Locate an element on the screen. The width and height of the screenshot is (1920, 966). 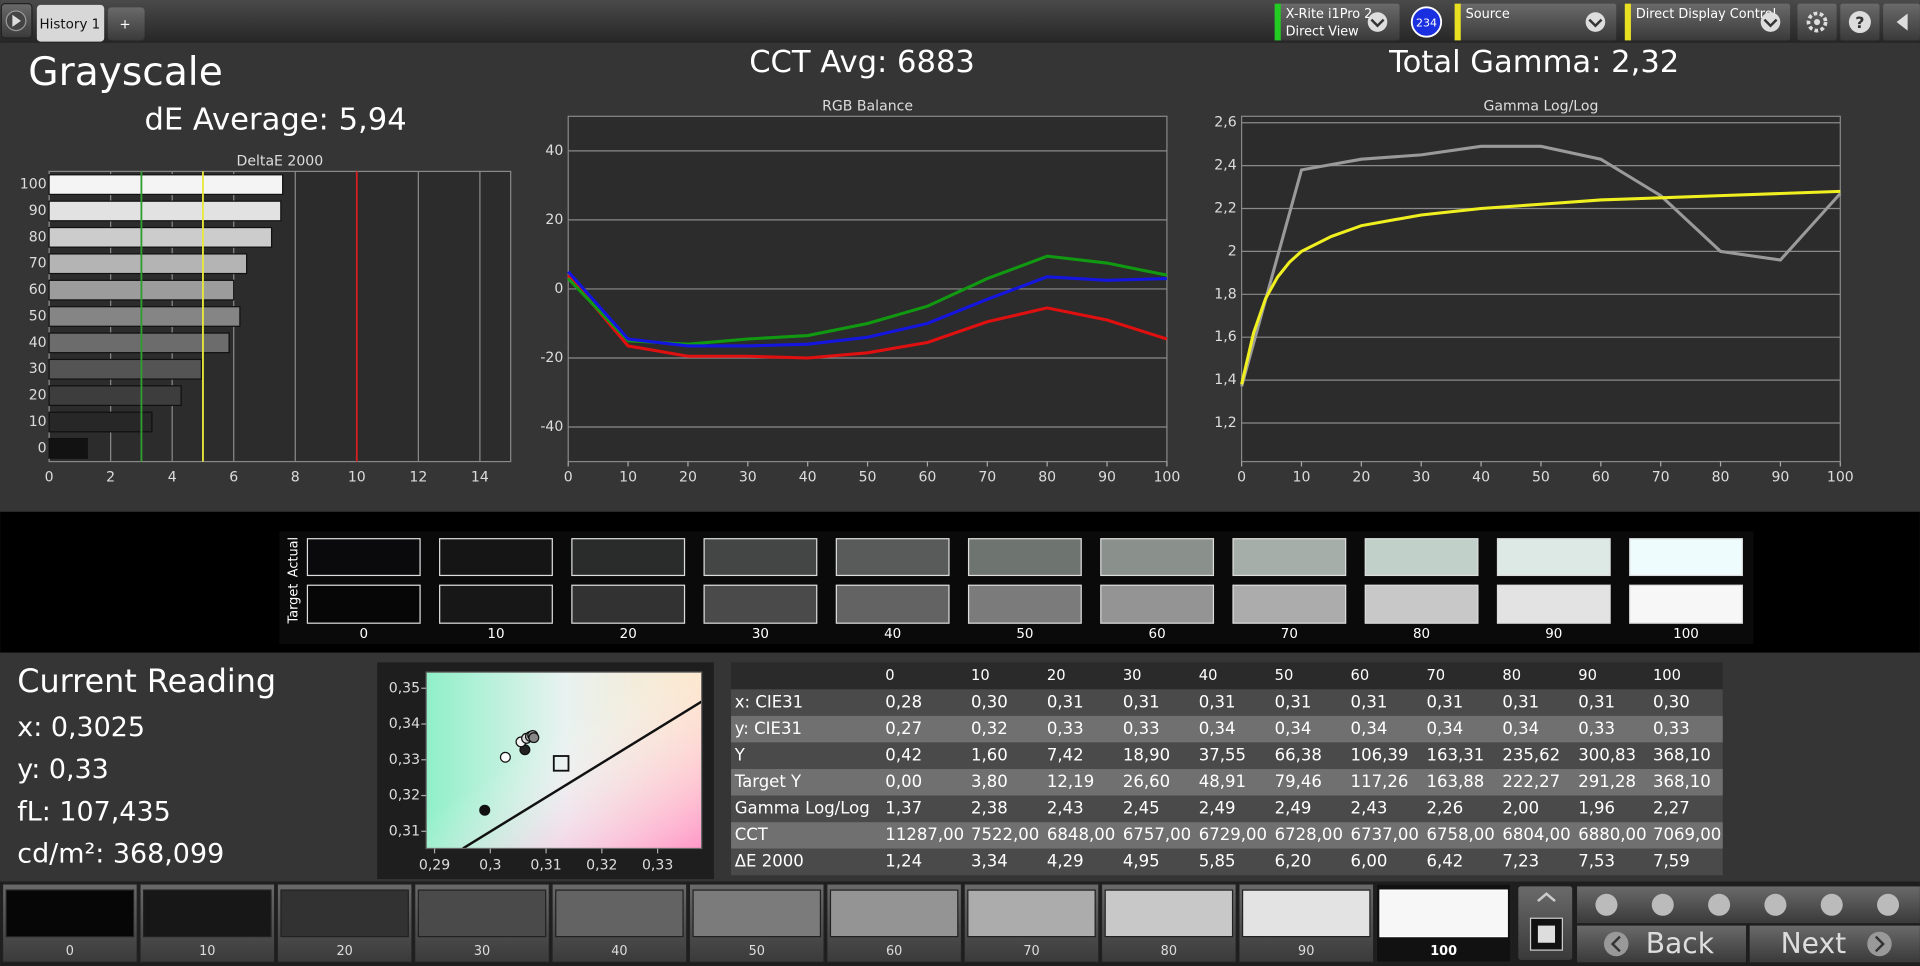
cell: 0,30 is located at coordinates (989, 701).